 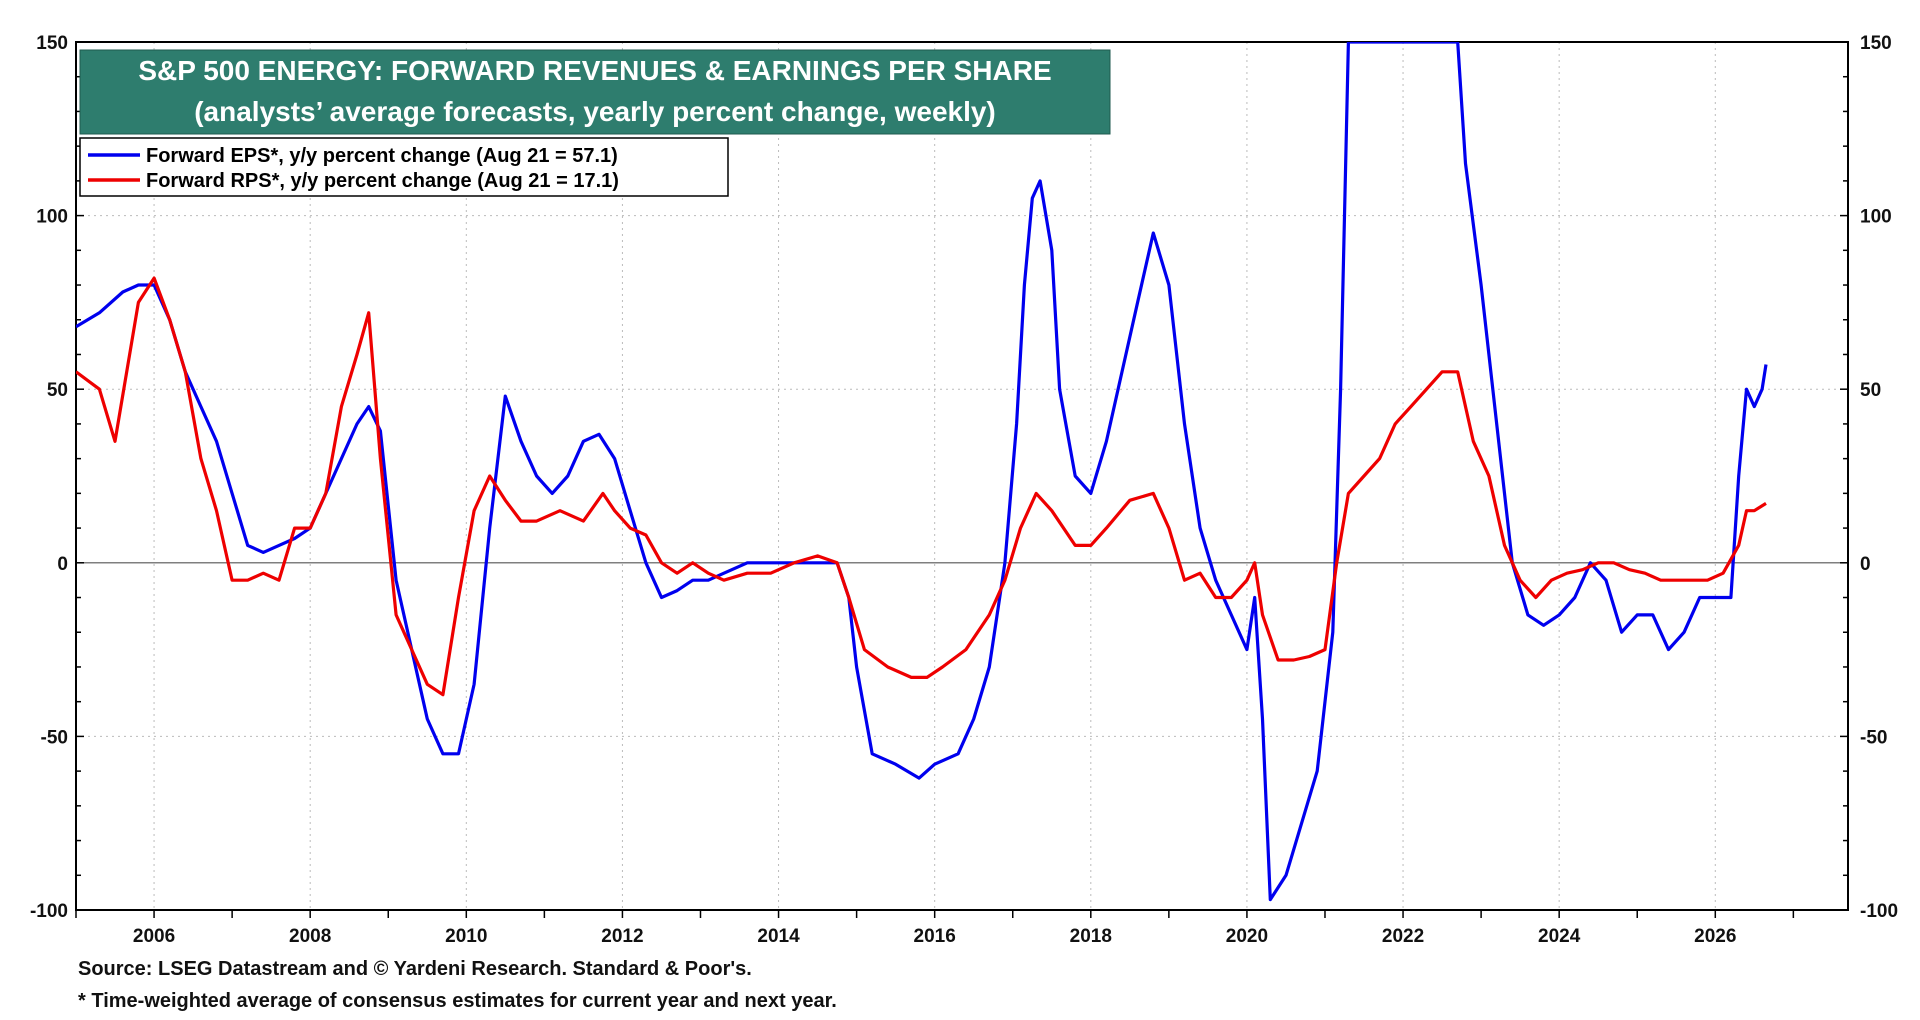 I want to click on x-tick-label: 2012, so click(x=622, y=936).